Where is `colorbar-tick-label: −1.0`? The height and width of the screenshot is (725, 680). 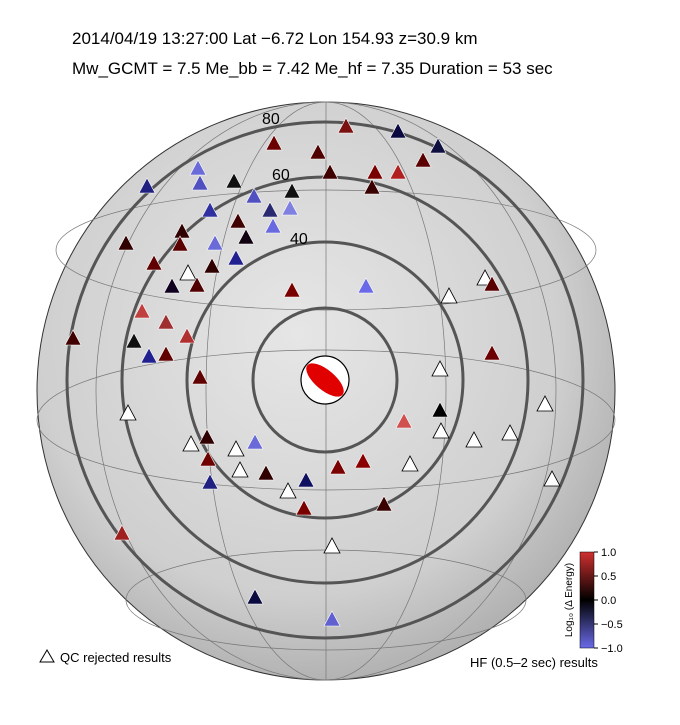
colorbar-tick-label: −1.0 is located at coordinates (612, 649).